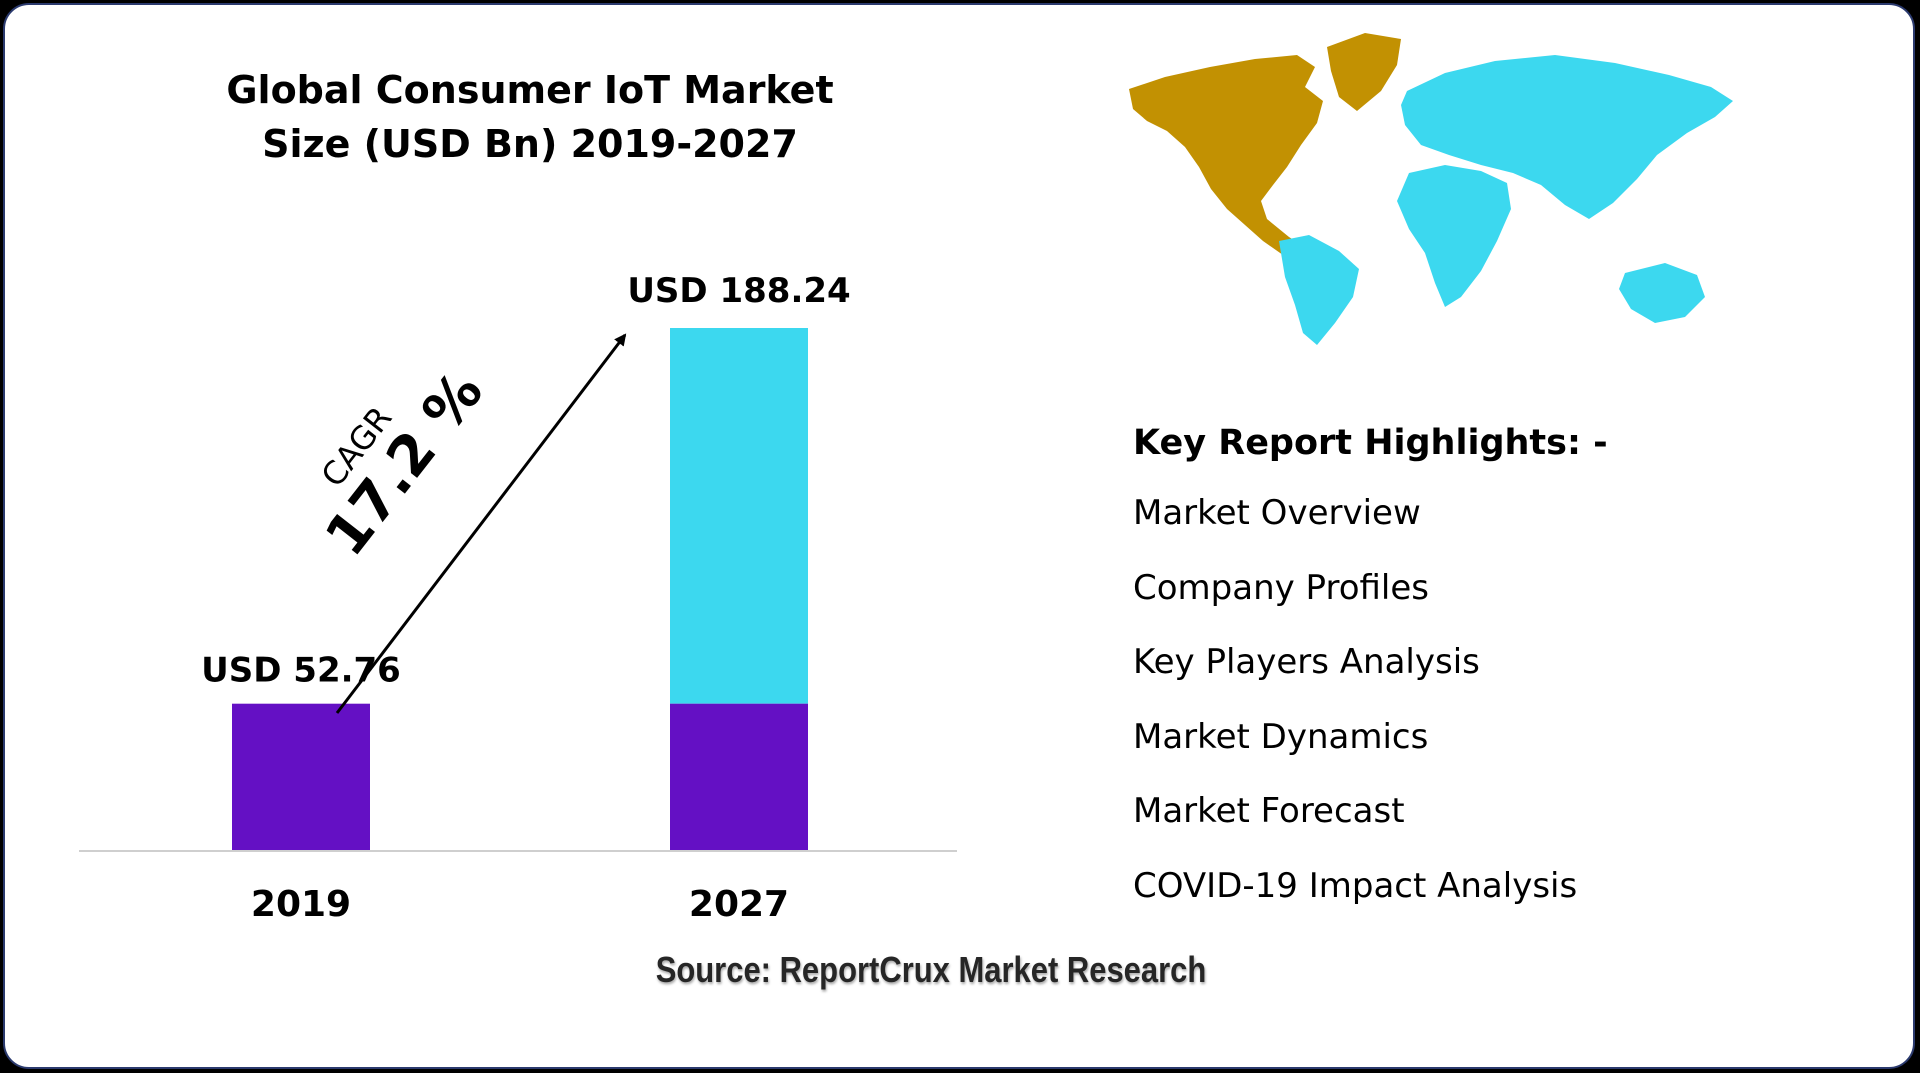 The image size is (1920, 1073). What do you see at coordinates (1277, 513) in the screenshot?
I see `highlight-item: Market Overview` at bounding box center [1277, 513].